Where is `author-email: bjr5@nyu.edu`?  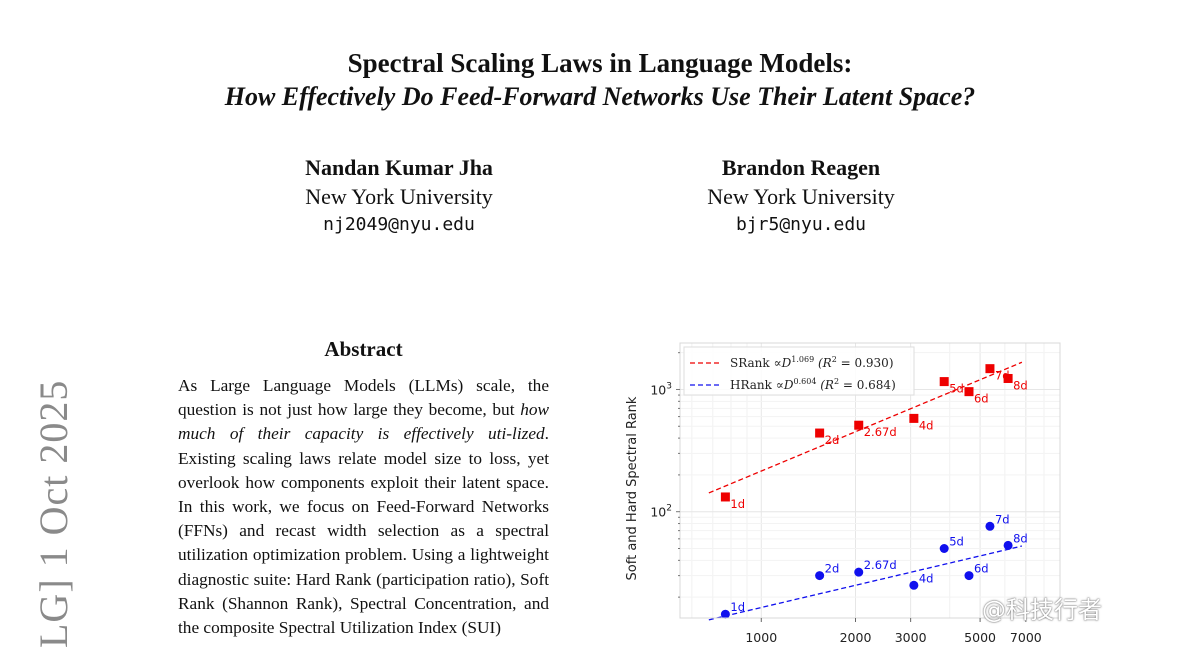 author-email: bjr5@nyu.edu is located at coordinates (801, 224).